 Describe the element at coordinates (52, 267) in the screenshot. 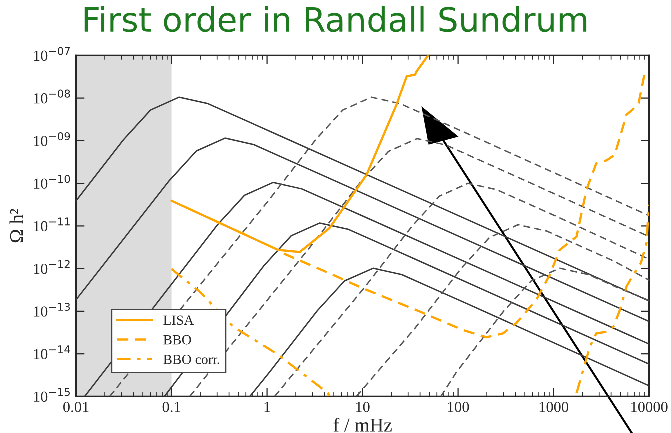

I see `y-tick-label: 10$^{−12}$` at that location.